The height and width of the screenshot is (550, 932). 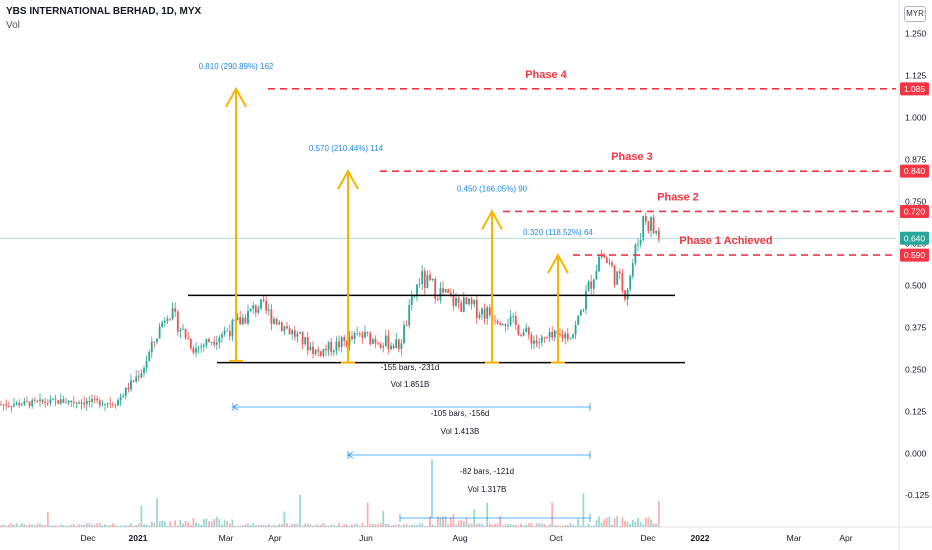 What do you see at coordinates (916, 75) in the screenshot?
I see `y-tick-label: 1.125` at bounding box center [916, 75].